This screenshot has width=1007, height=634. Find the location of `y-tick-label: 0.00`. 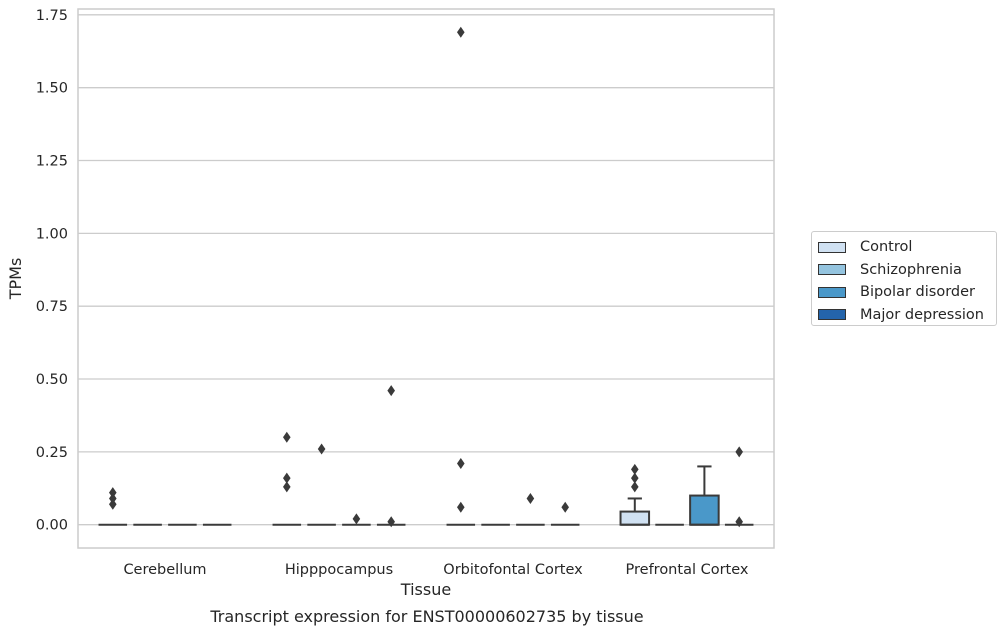

y-tick-label: 0.00 is located at coordinates (52, 526).